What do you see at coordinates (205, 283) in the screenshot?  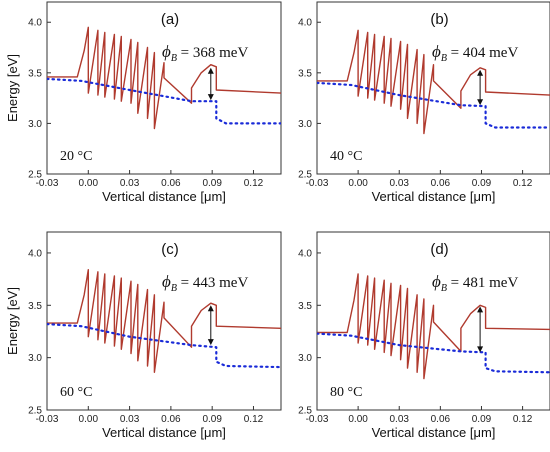 I see `barrier-height-annotation: ϕB = 443 meV` at bounding box center [205, 283].